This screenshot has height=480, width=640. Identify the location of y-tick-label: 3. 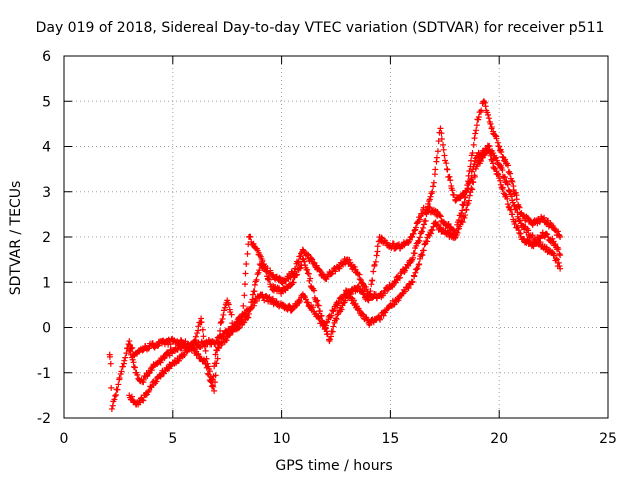
(46, 193).